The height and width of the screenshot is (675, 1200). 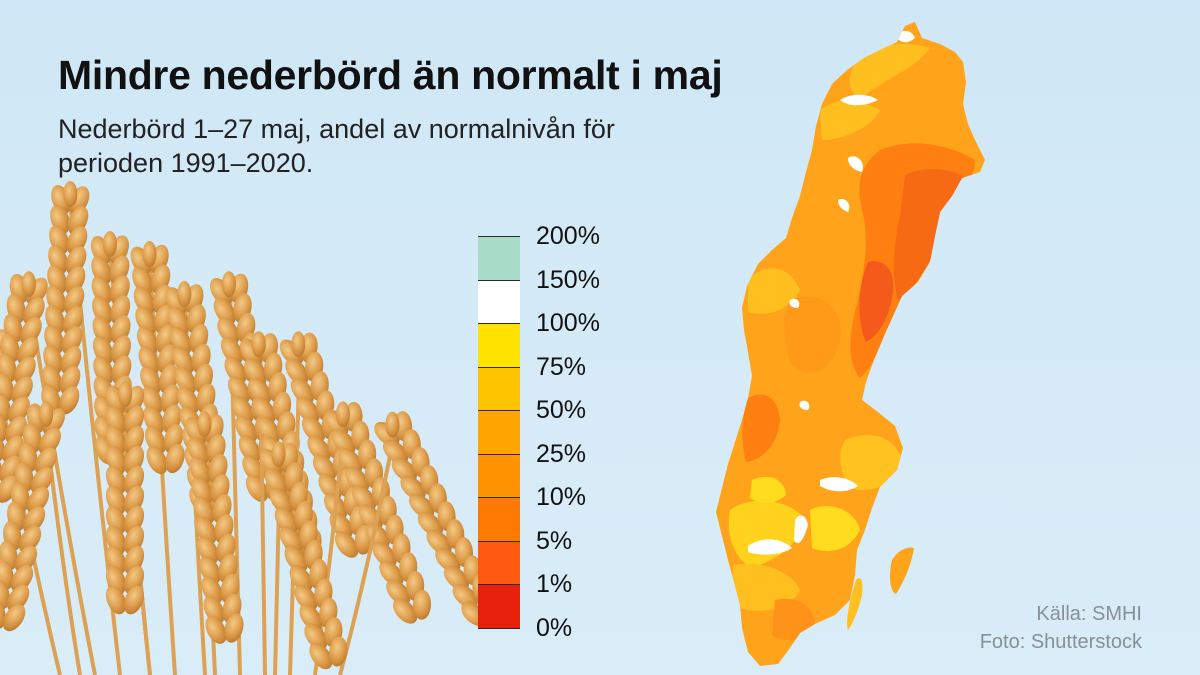 I want to click on credits: Källa: SMHI Foto: Shutterstock, so click(x=1061, y=628).